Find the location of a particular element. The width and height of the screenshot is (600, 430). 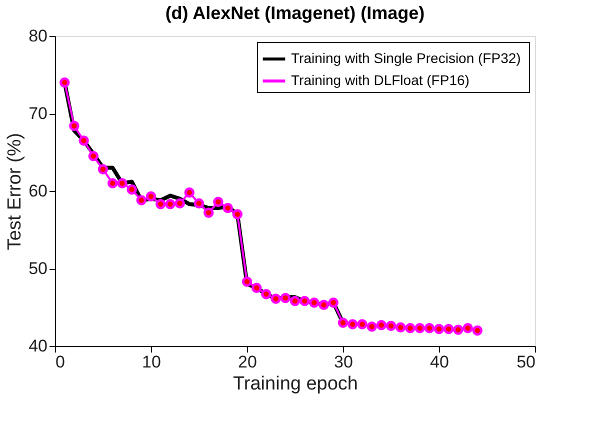

y-tick-label: 50 is located at coordinates (38, 268).